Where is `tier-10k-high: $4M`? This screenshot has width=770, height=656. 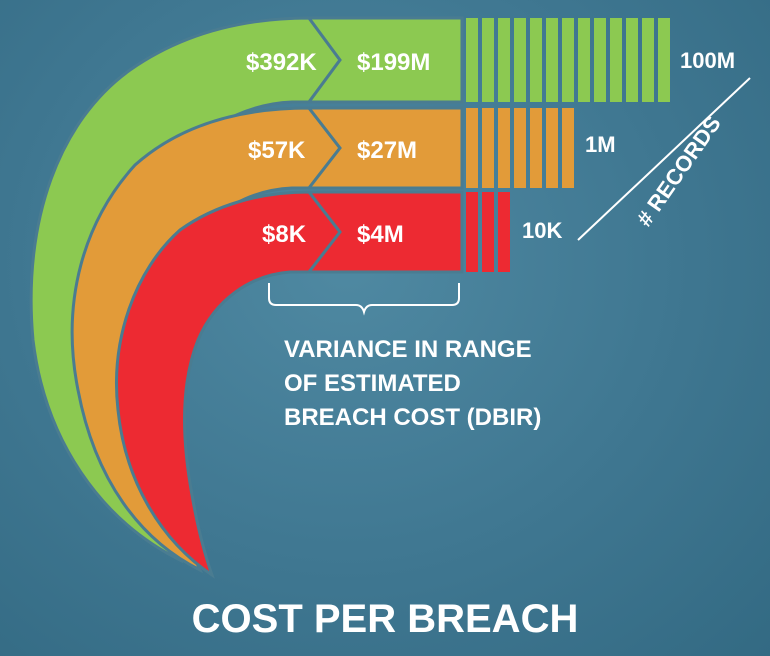
tier-10k-high: $4M is located at coordinates (380, 234).